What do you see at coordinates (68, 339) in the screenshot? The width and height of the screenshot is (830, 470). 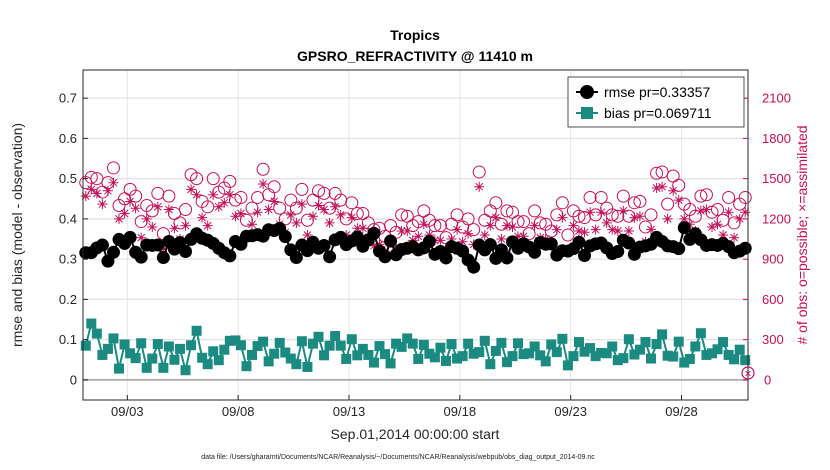 I see `left-tick-label: 0.1` at bounding box center [68, 339].